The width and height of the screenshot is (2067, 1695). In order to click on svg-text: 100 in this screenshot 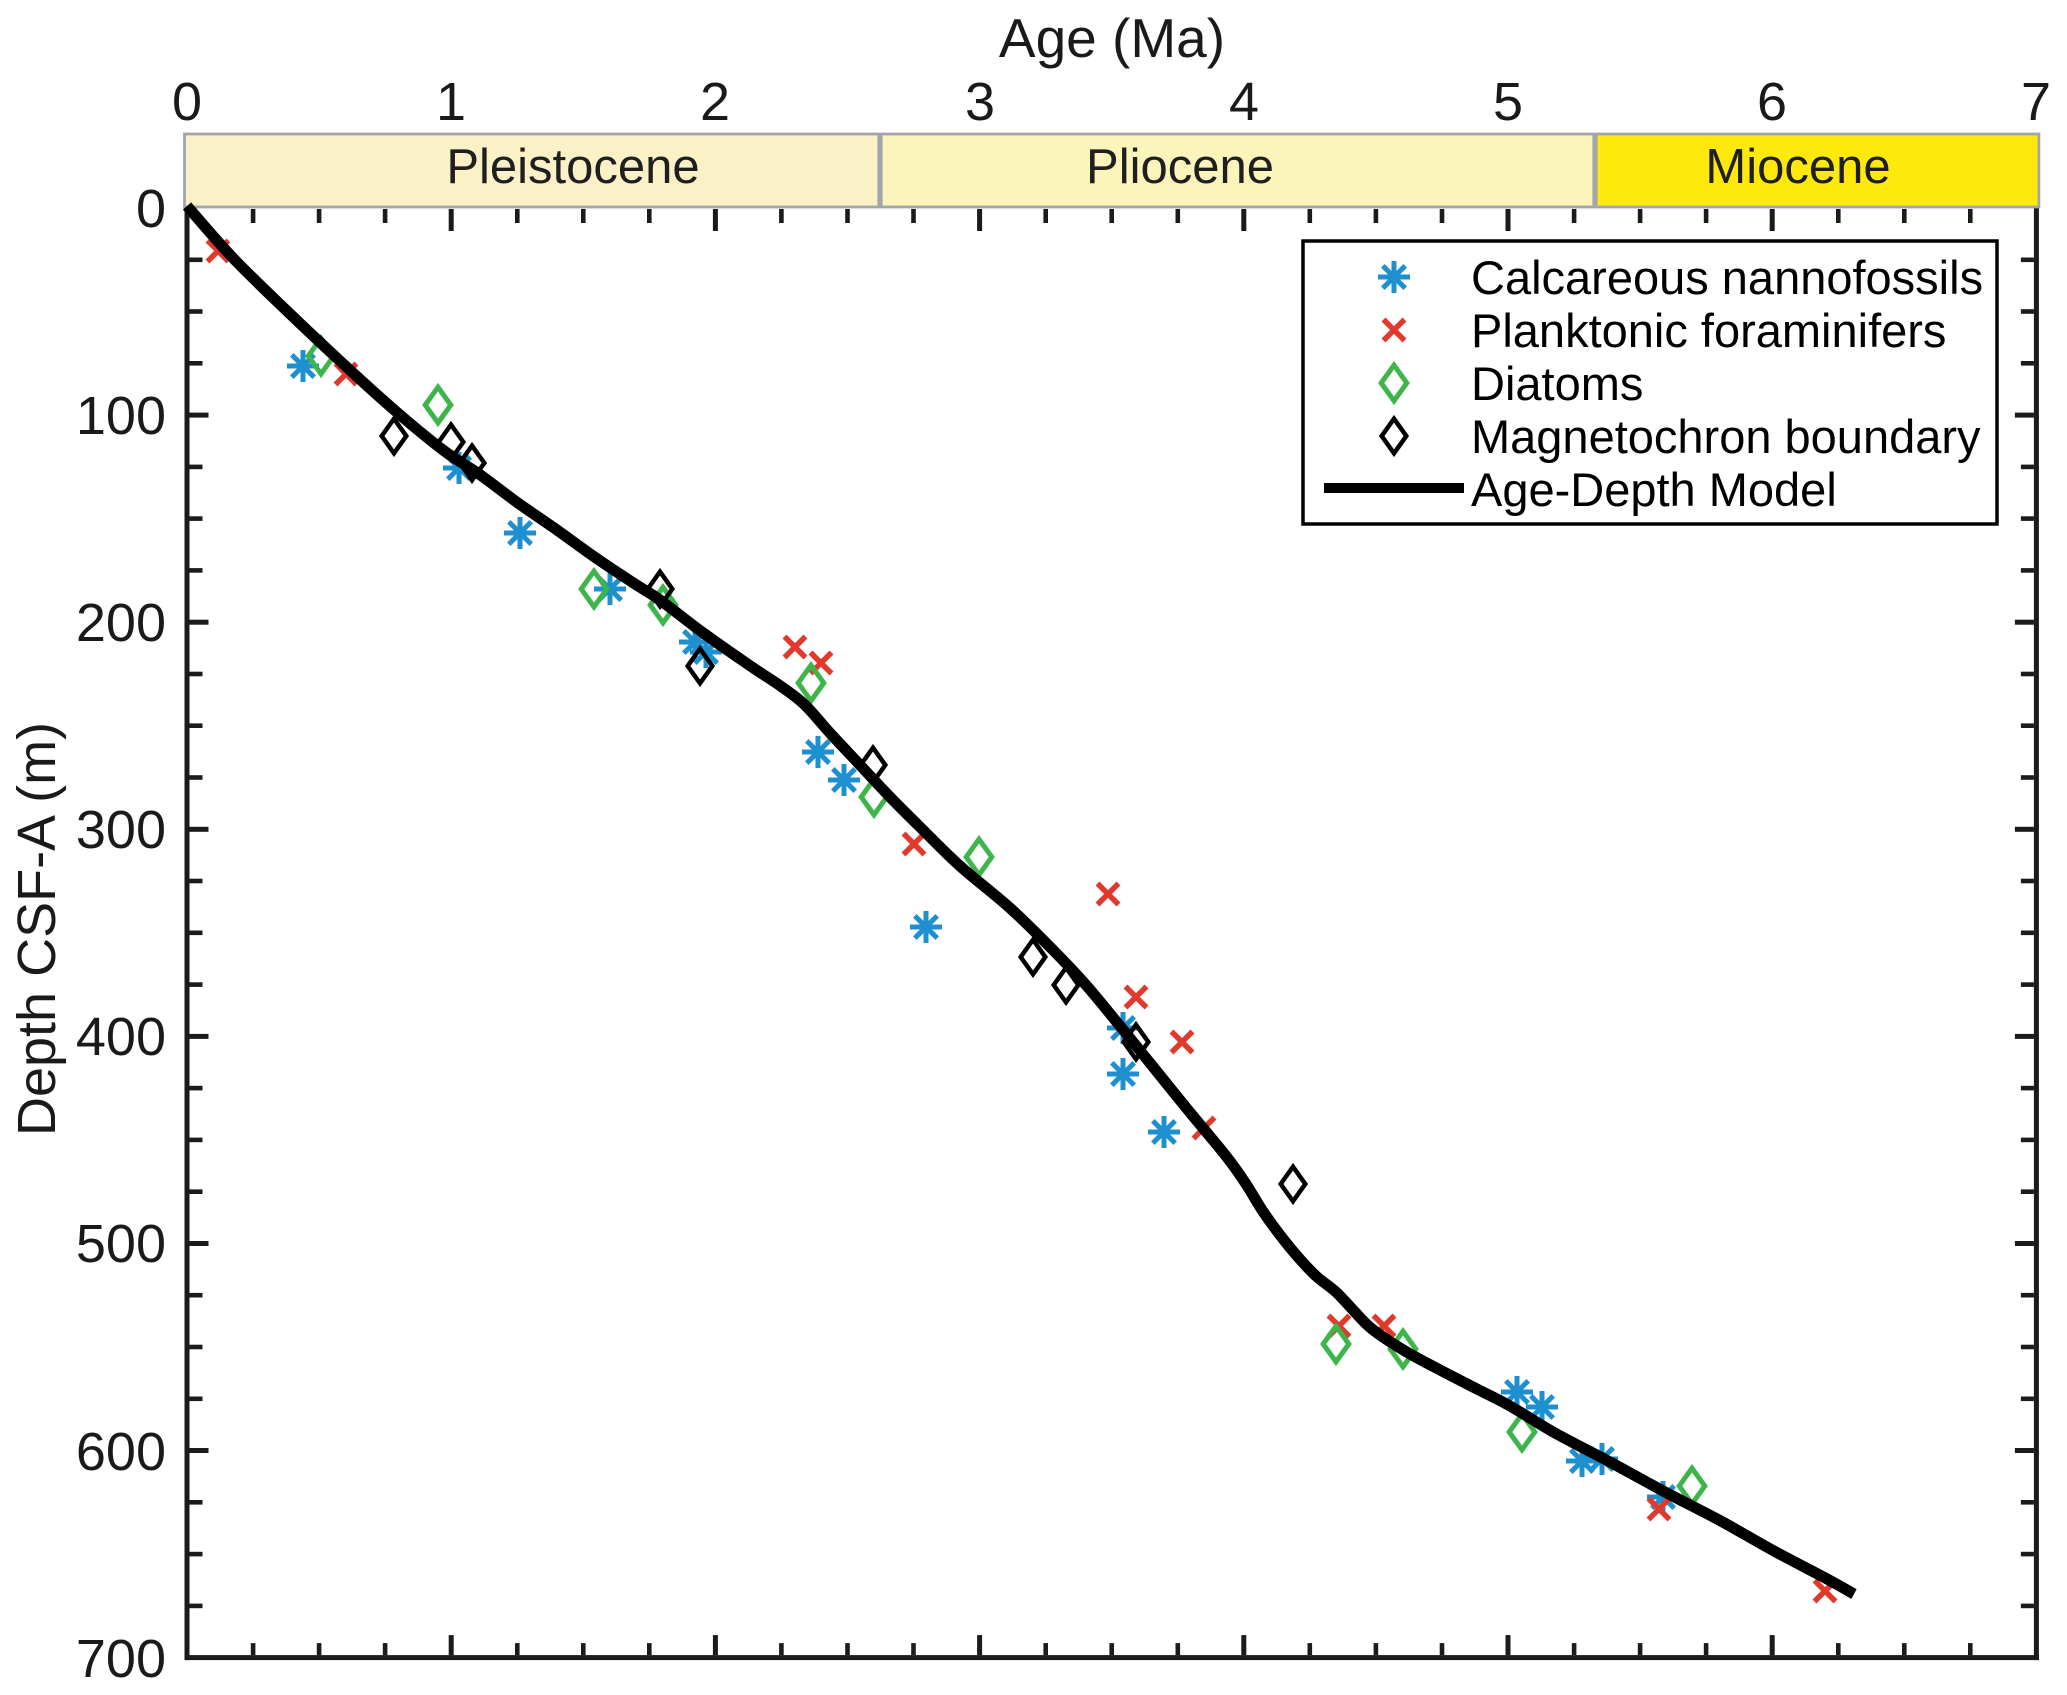, I will do `click(121, 416)`.